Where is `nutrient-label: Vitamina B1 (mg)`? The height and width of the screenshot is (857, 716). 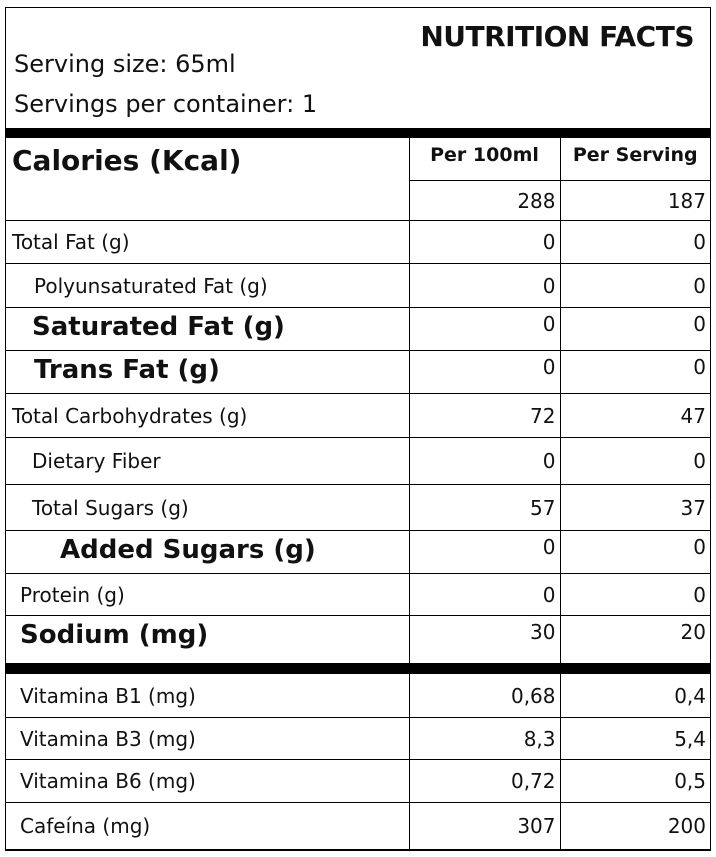
nutrient-label: Vitamina B1 (mg) is located at coordinates (208, 690).